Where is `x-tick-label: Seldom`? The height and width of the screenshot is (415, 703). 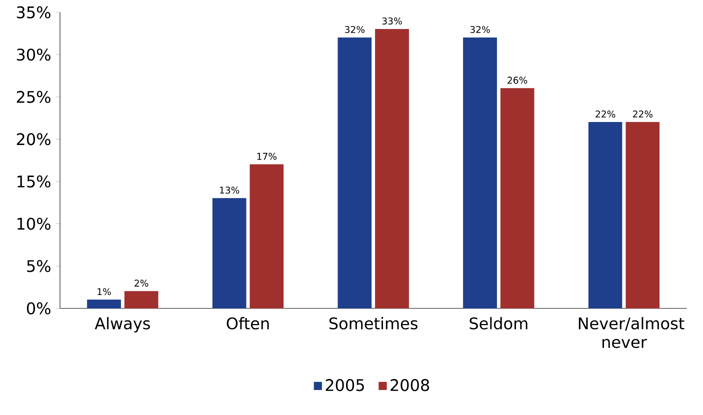 x-tick-label: Seldom is located at coordinates (499, 323).